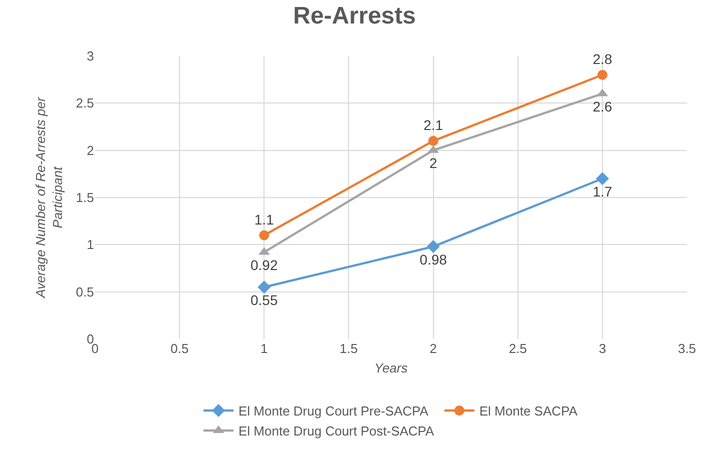 This screenshot has height=458, width=709. I want to click on data-label: 1.1, so click(264, 219).